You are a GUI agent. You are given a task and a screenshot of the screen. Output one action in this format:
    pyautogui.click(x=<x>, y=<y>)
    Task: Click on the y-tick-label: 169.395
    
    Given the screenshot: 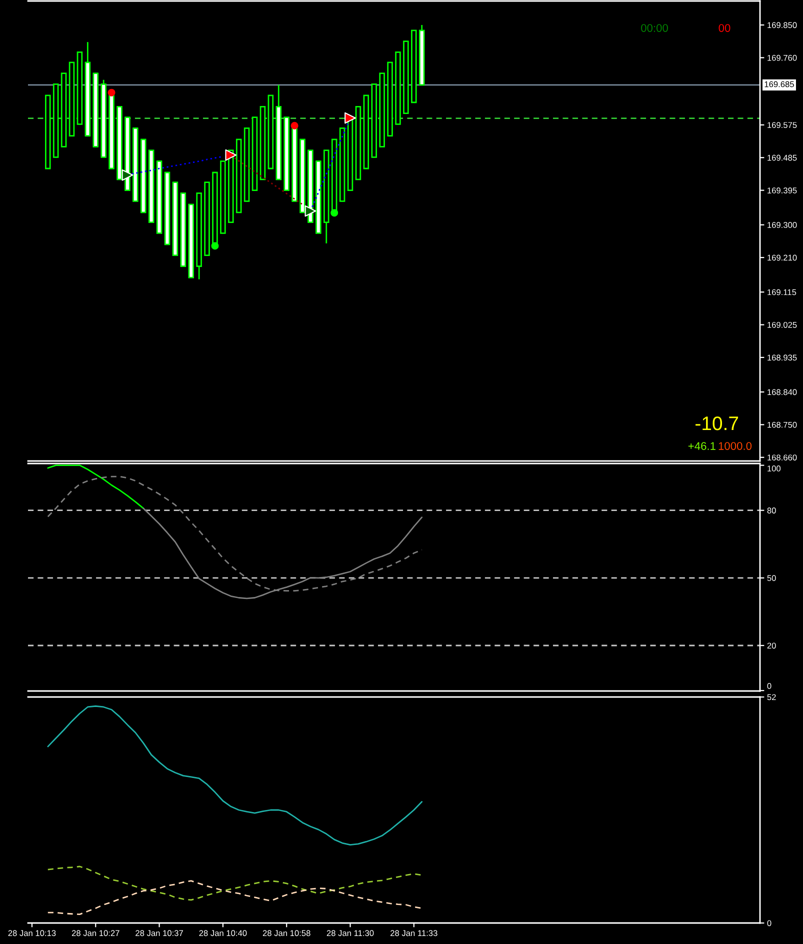 What is the action you would take?
    pyautogui.click(x=782, y=191)
    